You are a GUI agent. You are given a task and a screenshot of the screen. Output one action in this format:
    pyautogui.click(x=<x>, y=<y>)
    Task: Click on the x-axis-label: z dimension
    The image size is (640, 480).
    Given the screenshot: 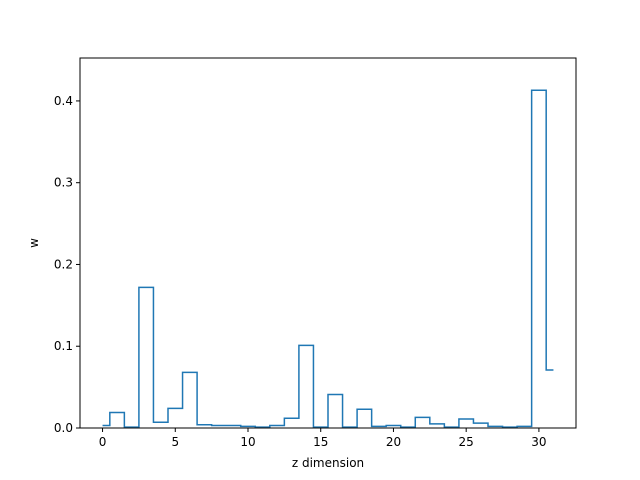 What is the action you would take?
    pyautogui.click(x=328, y=463)
    